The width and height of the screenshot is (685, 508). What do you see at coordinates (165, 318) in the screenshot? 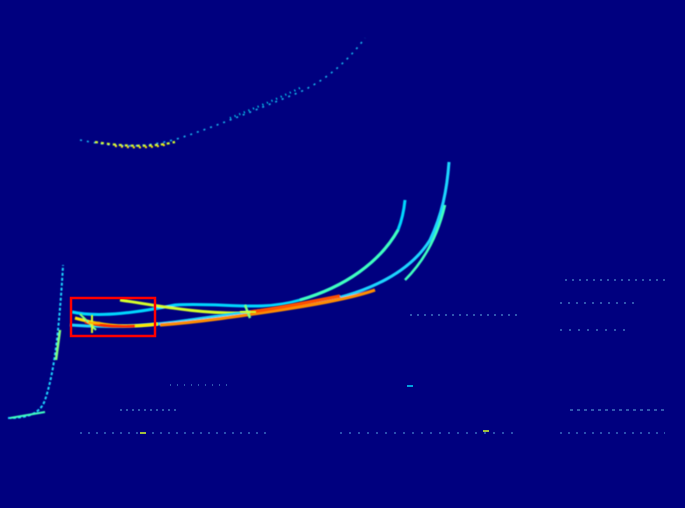
I see `hotspot` at bounding box center [165, 318].